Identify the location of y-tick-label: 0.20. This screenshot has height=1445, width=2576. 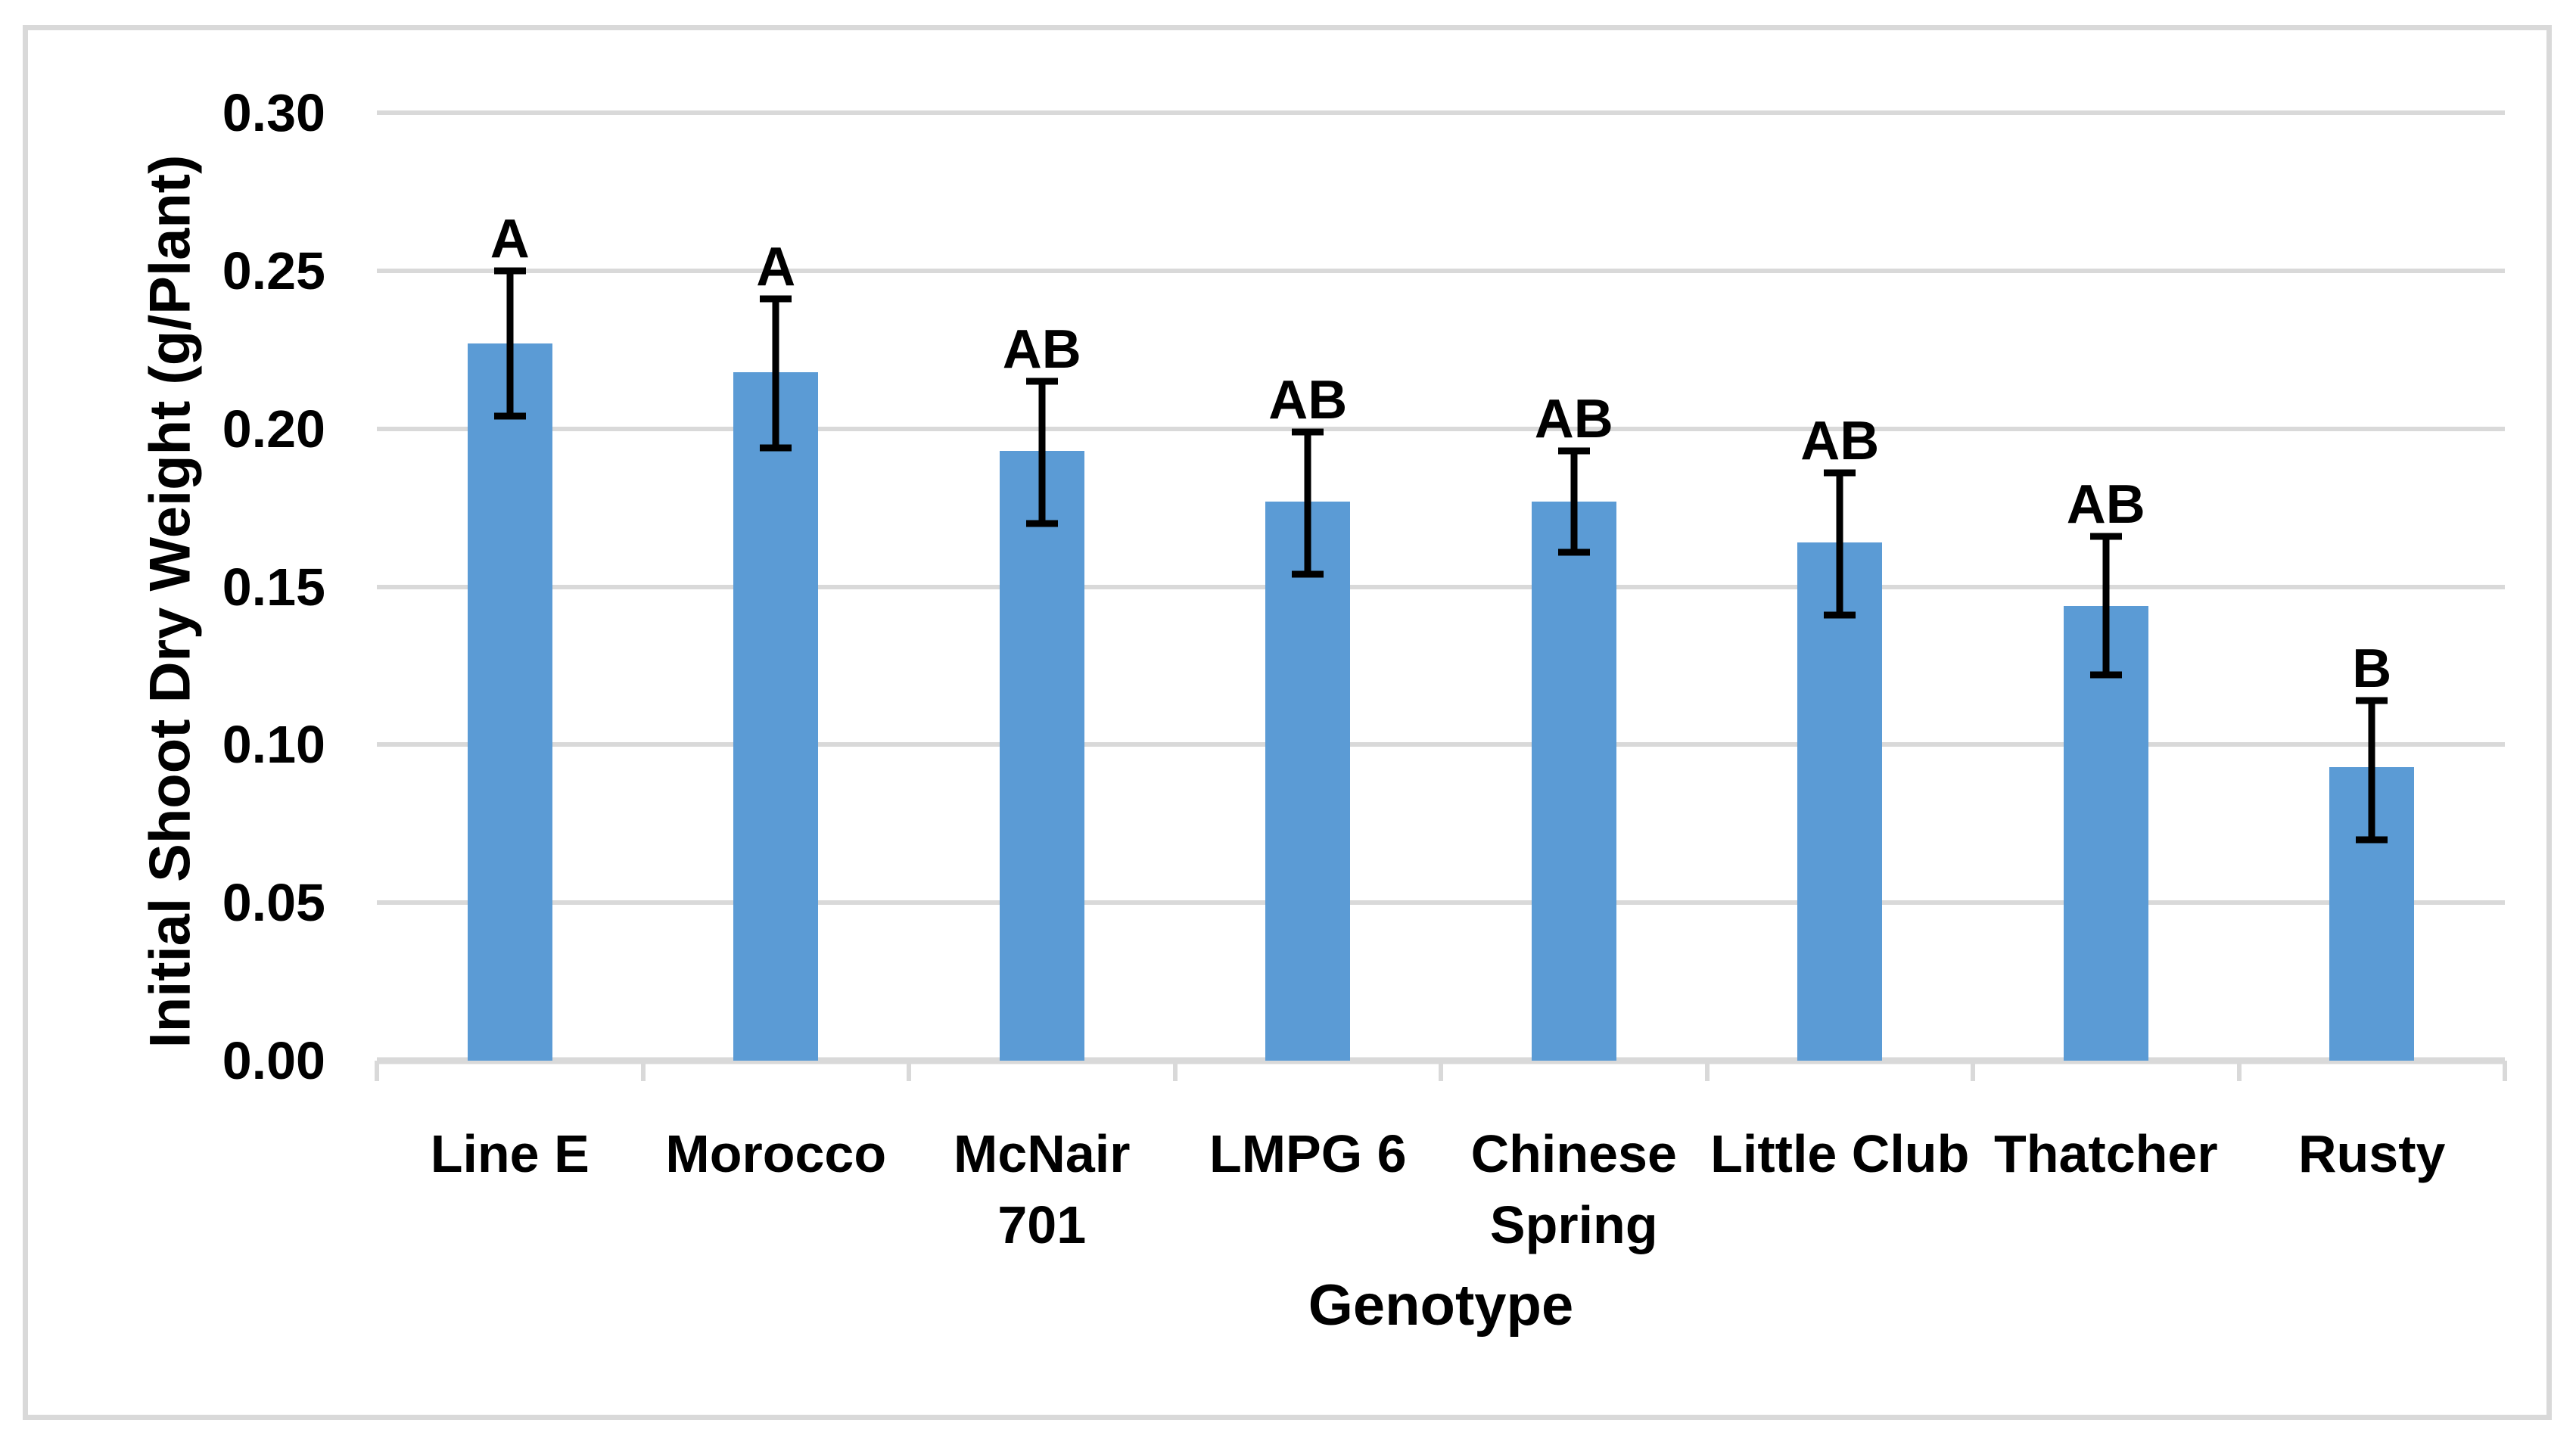
(273, 429).